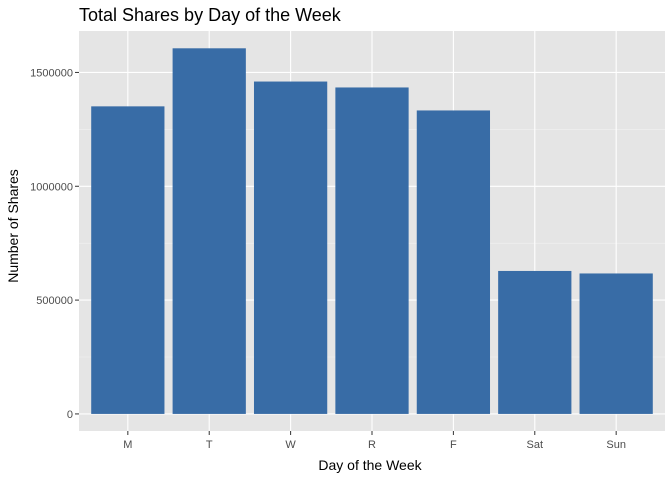 This screenshot has width=672, height=480. Describe the element at coordinates (13, 226) in the screenshot. I see `y-axis-title: Number of Shares` at that location.